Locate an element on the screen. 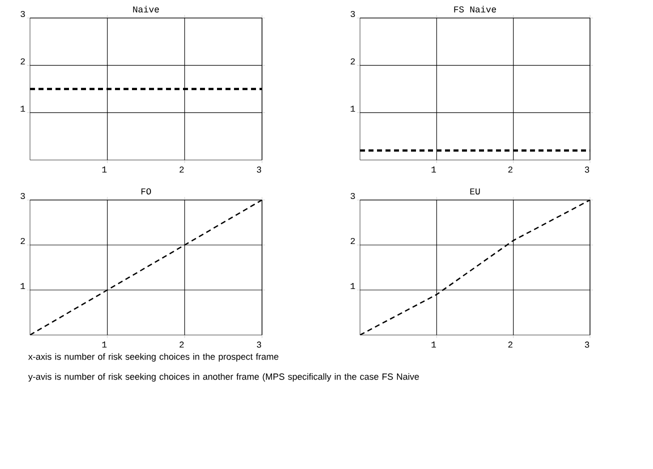  chart-title: Naive is located at coordinates (146, 9).